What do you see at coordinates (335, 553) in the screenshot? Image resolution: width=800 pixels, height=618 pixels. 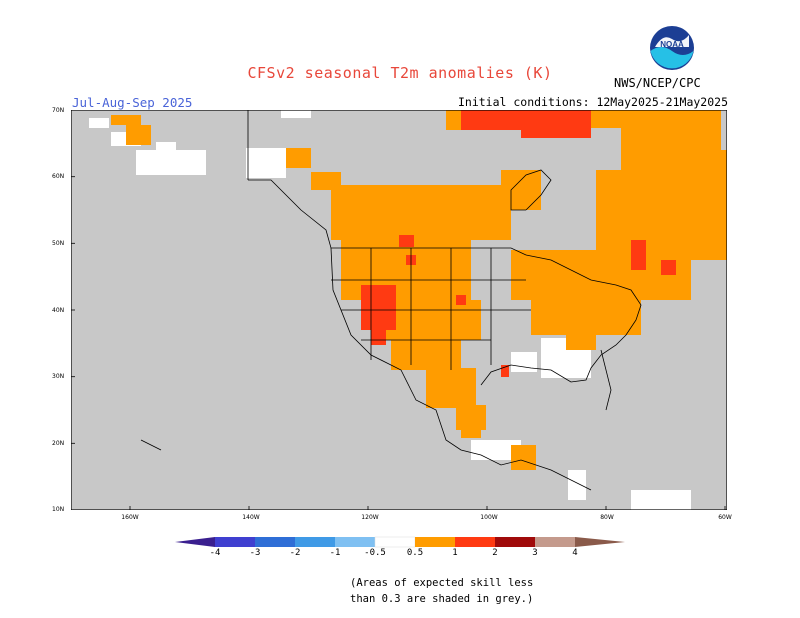 I see `legend-tick: -1` at bounding box center [335, 553].